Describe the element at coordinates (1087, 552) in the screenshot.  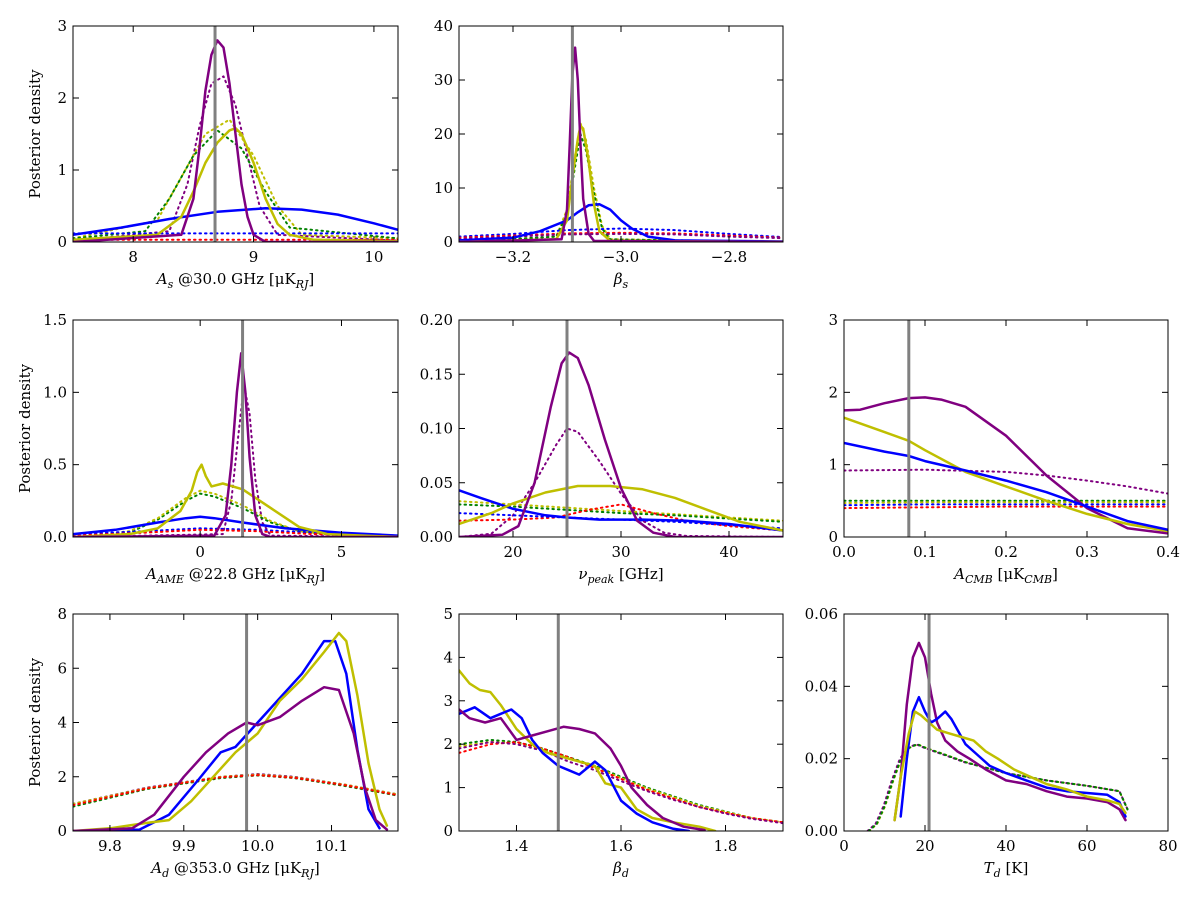
I see `x-tick-label: 0.3` at that location.